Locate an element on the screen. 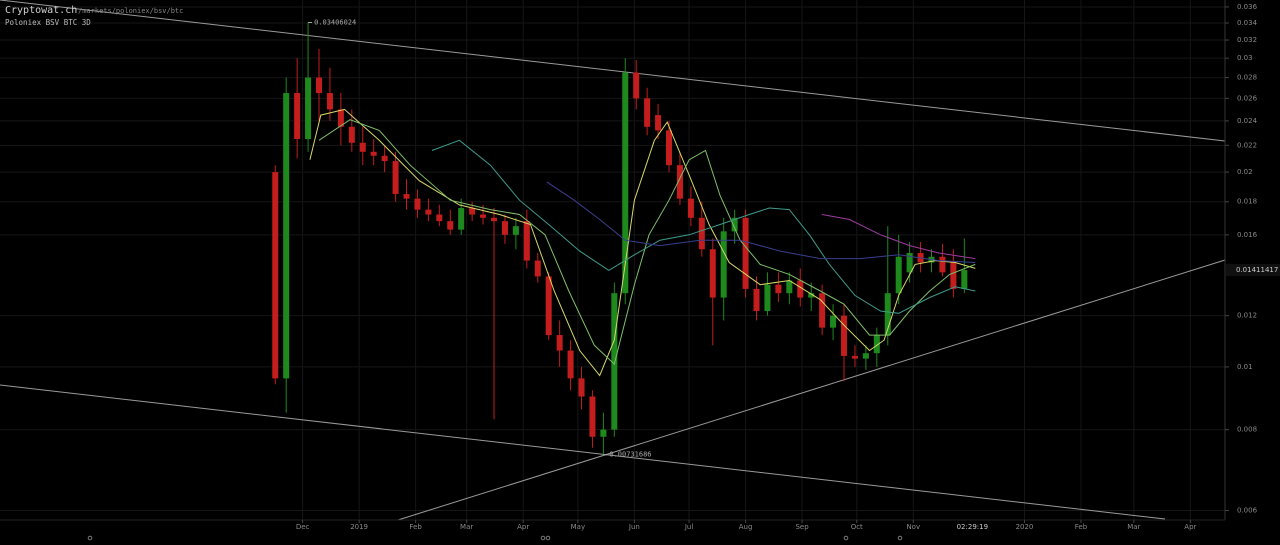 The width and height of the screenshot is (1280, 545). x-tick-label: Jul is located at coordinates (689, 527).